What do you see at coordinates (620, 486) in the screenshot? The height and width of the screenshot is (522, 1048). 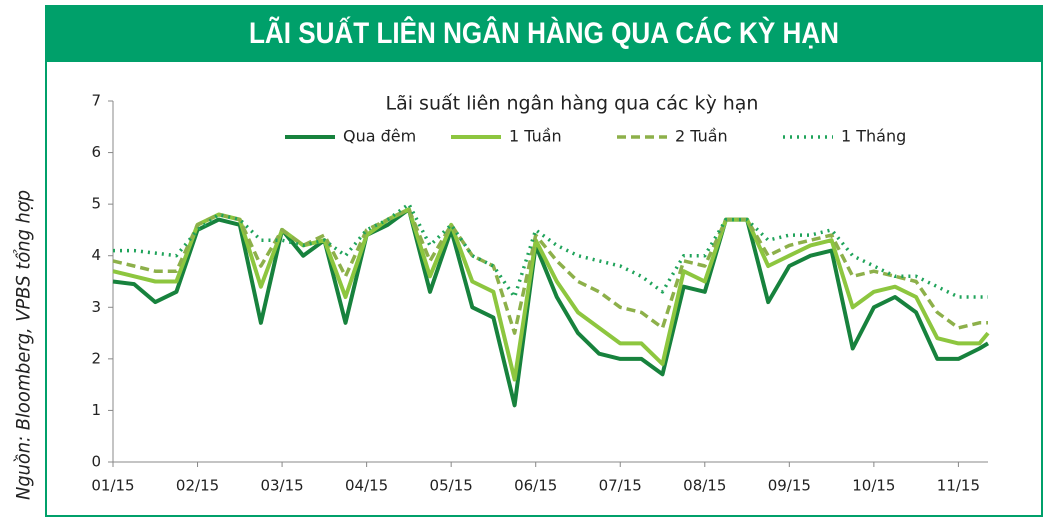 I see `x-tick-label: 07/15` at bounding box center [620, 486].